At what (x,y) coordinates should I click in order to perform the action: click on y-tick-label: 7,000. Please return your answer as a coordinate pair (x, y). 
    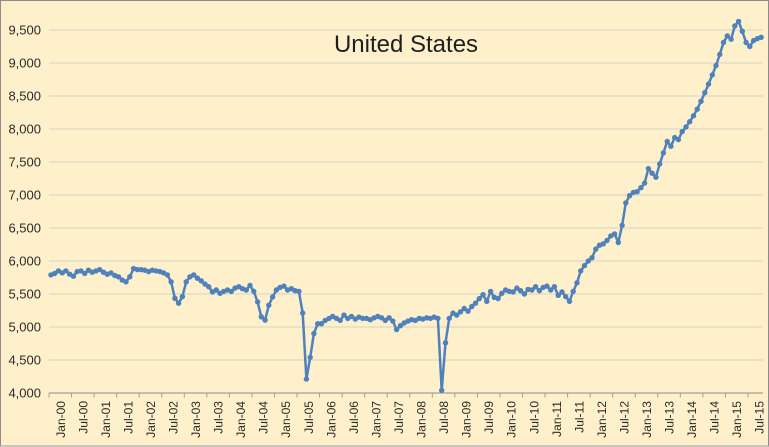
    Looking at the image, I should click on (24, 195).